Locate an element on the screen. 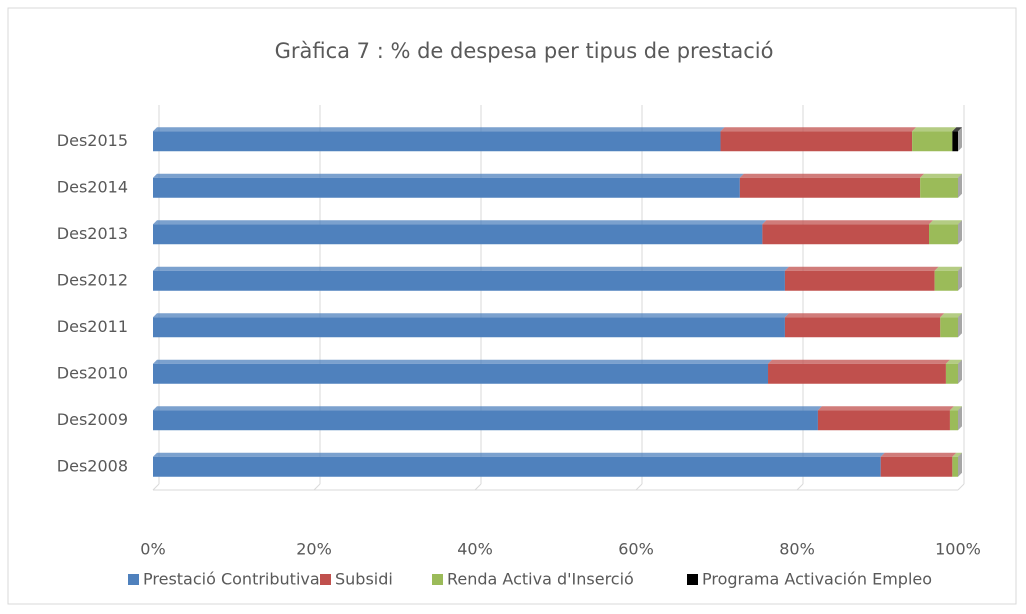  y-tick-label: Des2012 is located at coordinates (92, 279).